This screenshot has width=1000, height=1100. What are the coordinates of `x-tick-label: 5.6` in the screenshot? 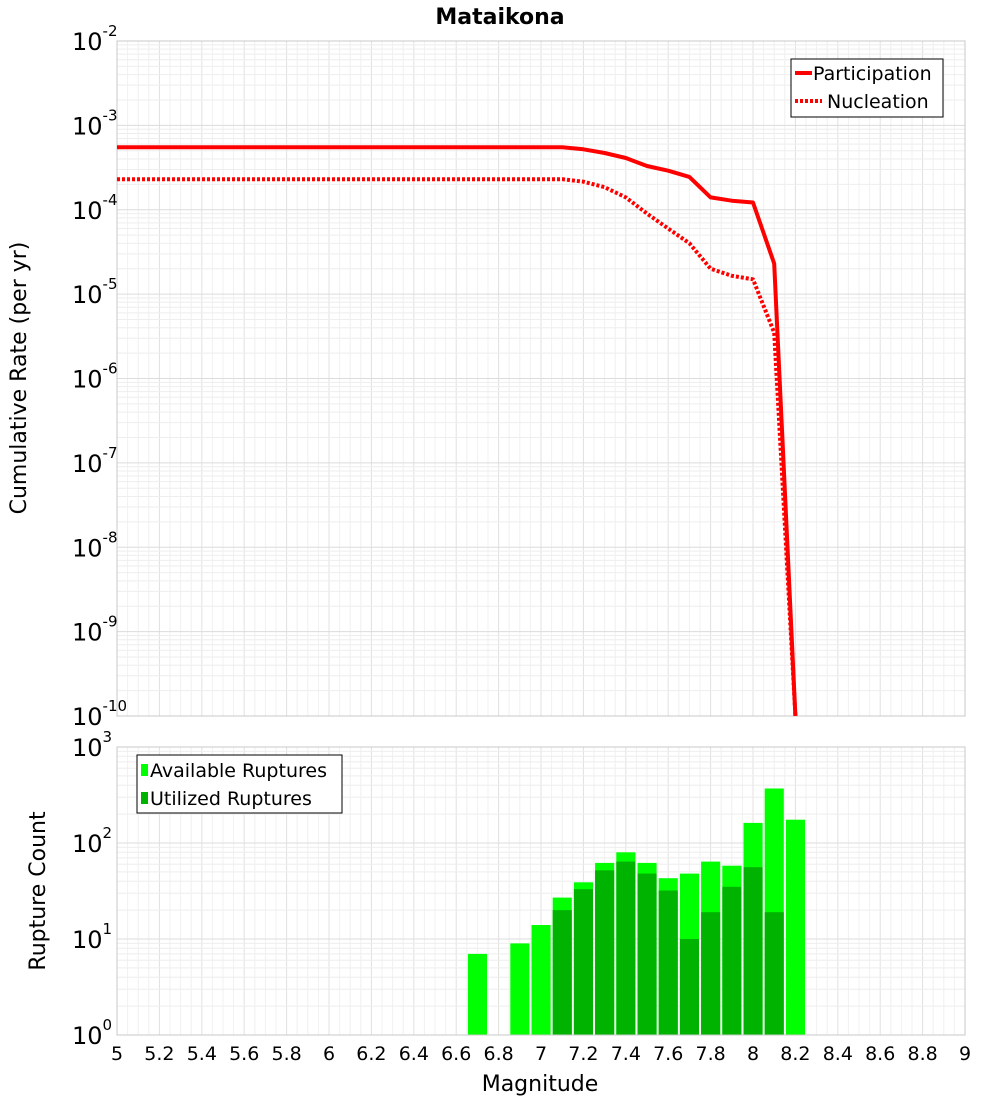 It's located at (244, 1054).